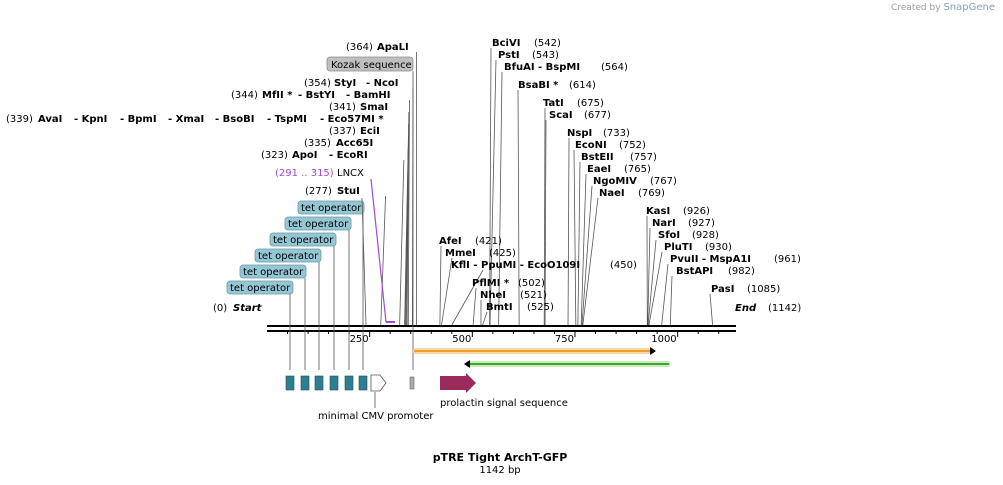  I want to click on site-bfuai: BfuAI - BspMI, so click(542, 67).